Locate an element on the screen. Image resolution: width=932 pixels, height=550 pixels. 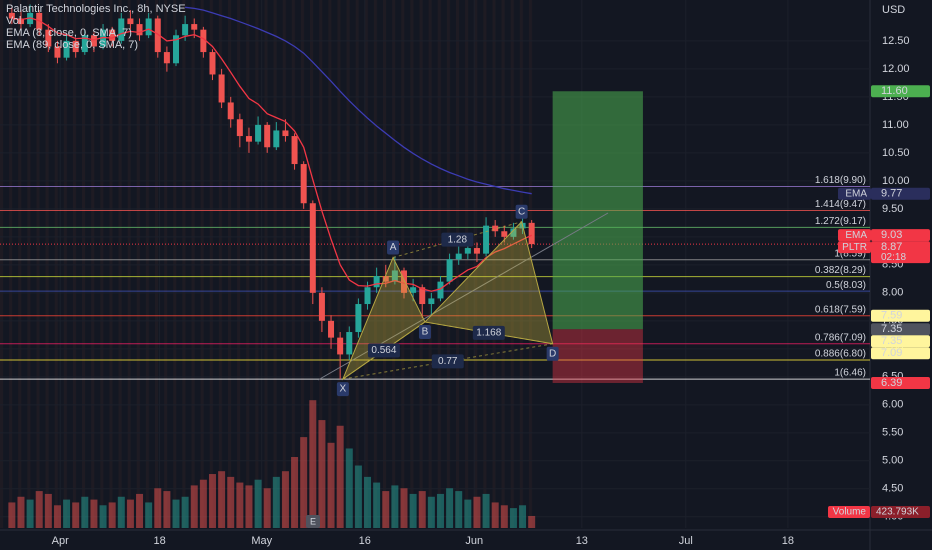
y-tick-label: 10.50 is located at coordinates (896, 153).